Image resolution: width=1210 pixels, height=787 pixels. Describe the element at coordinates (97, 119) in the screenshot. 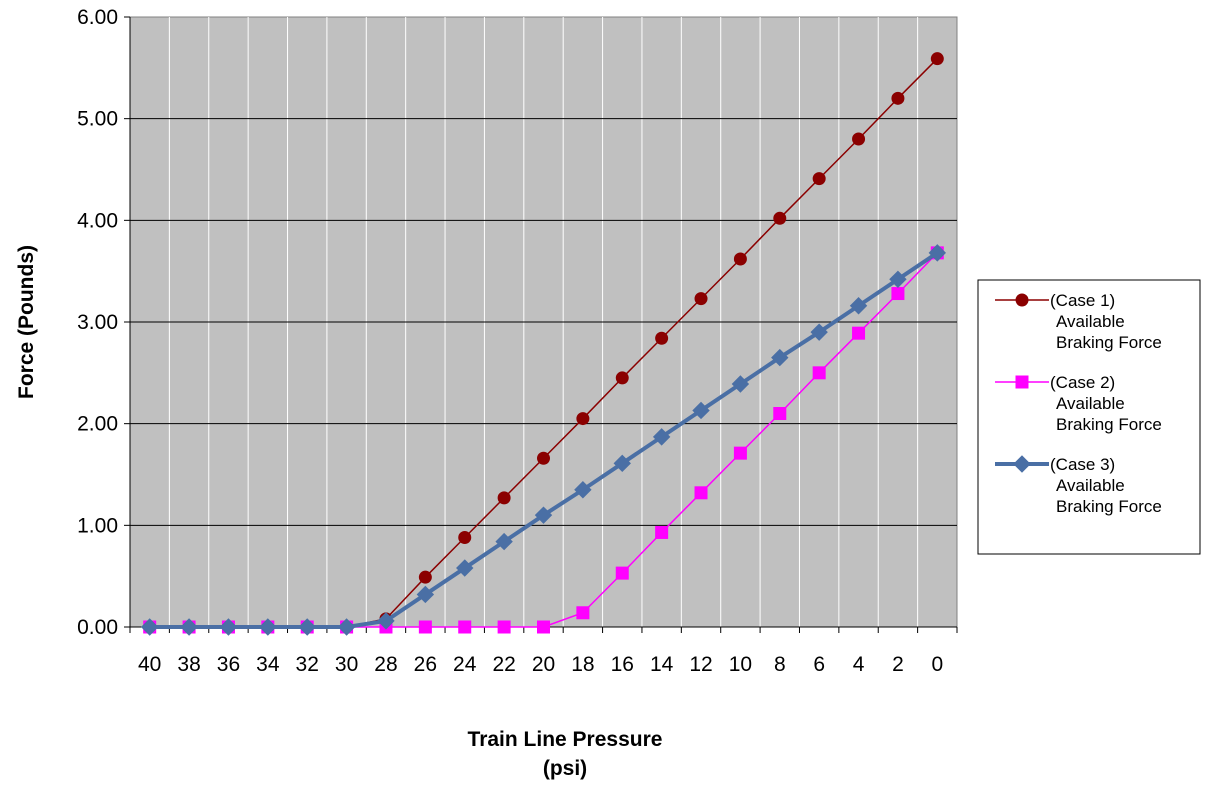

I see `y-tick-label: 5.00` at that location.